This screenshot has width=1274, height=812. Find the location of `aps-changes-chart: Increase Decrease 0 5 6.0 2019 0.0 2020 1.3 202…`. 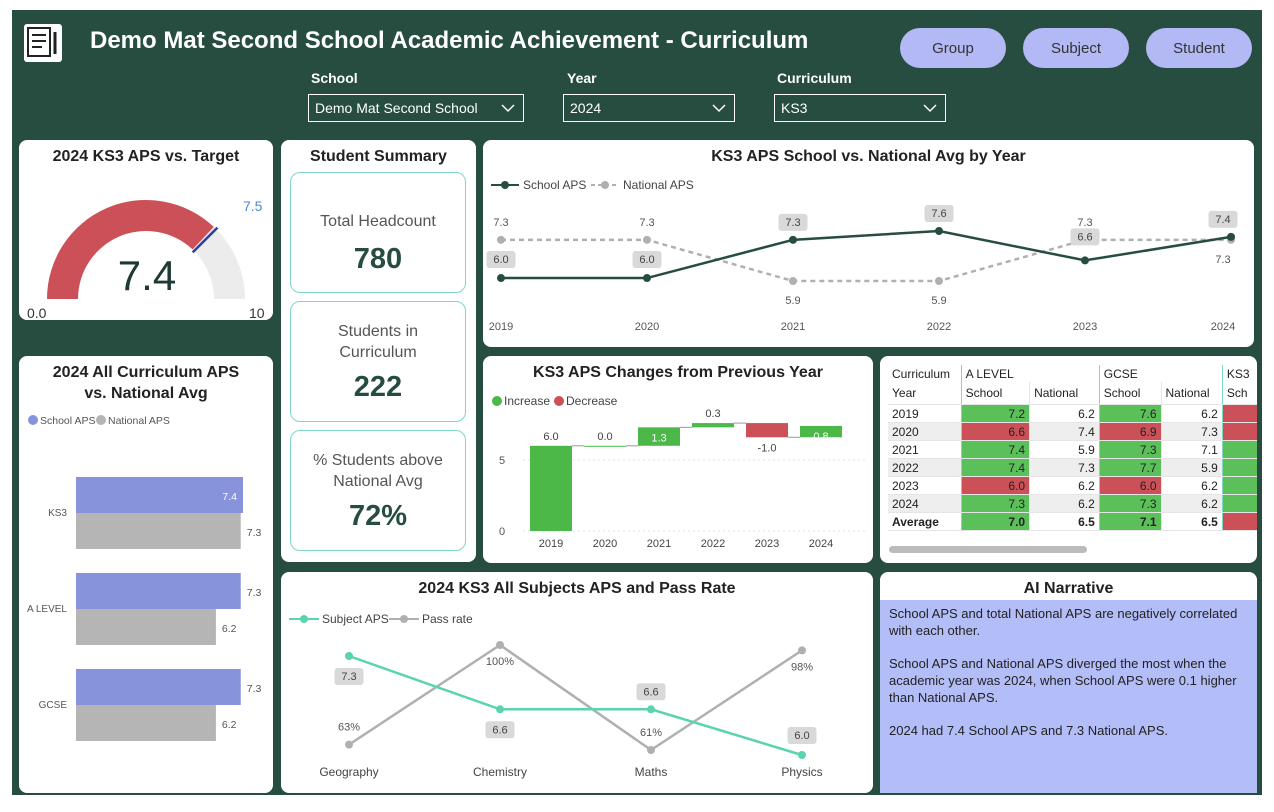

aps-changes-chart: Increase Decrease 0 5 6.0 2019 0.0 2020 1.3 202… is located at coordinates (678, 472).